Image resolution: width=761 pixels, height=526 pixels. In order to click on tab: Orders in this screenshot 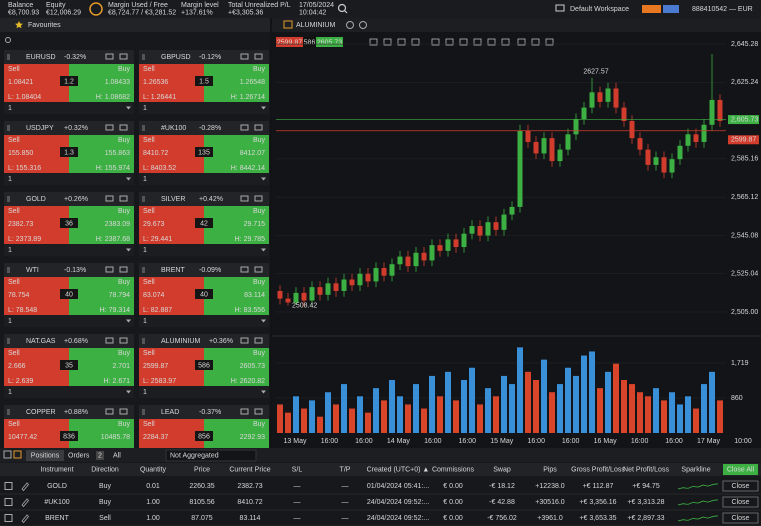, I will do `click(79, 455)`.